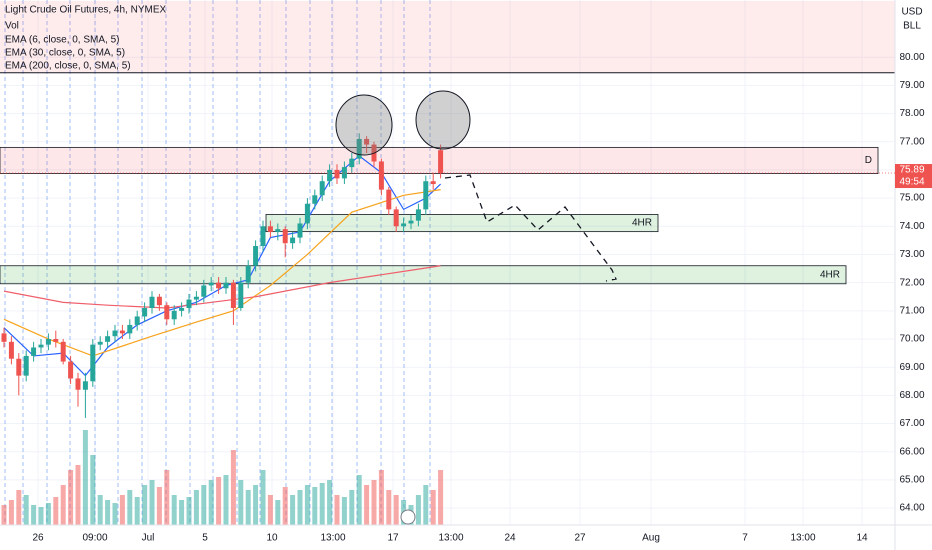 This screenshot has height=550, width=932. I want to click on highlight-circle, so click(364, 125).